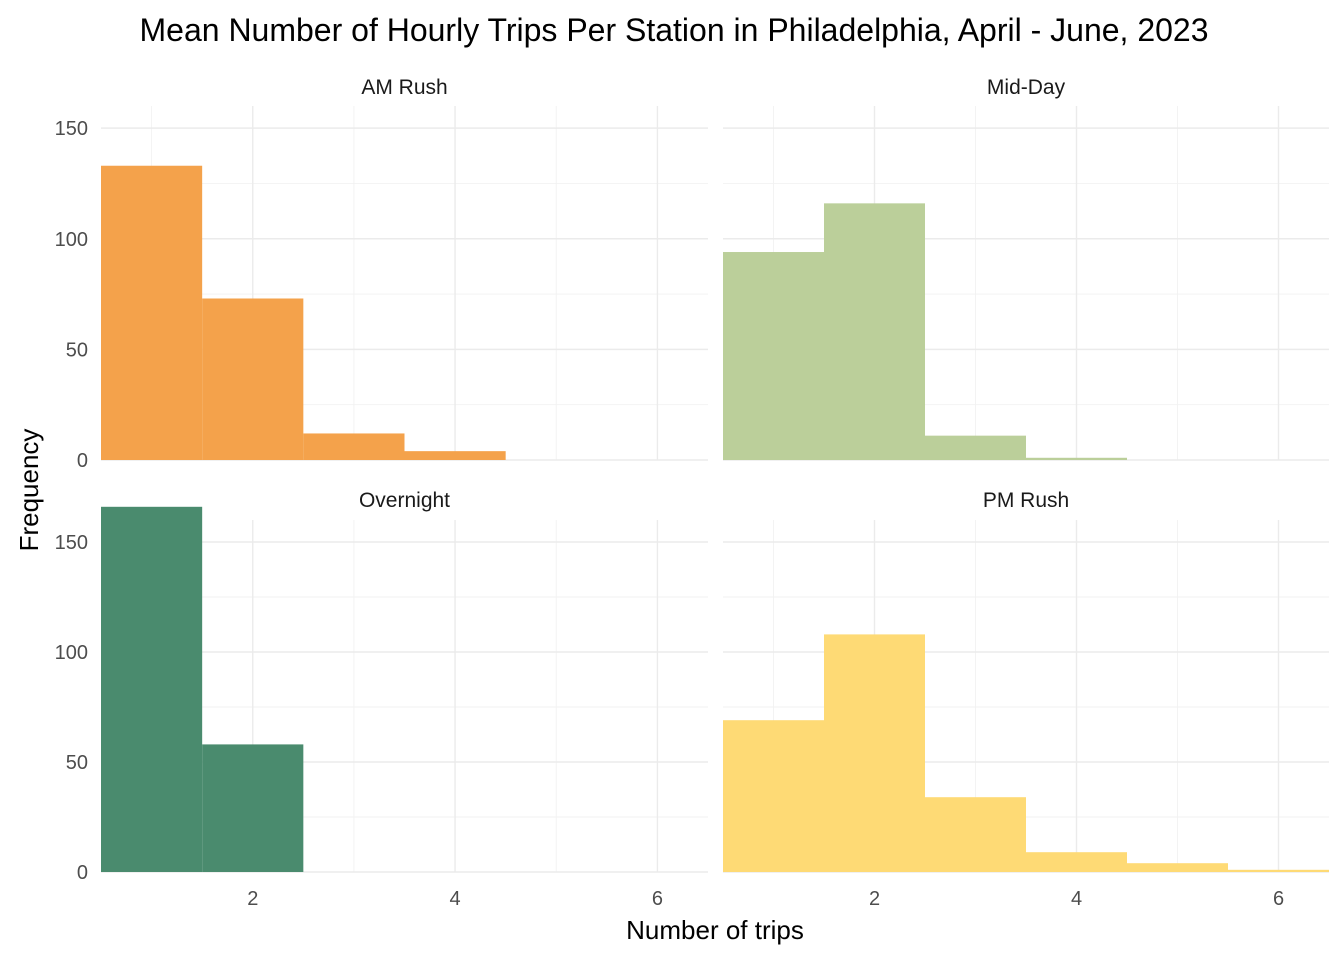 Image resolution: width=1344 pixels, height=965 pixels. I want to click on y-axis-title: Frequency, so click(29, 490).